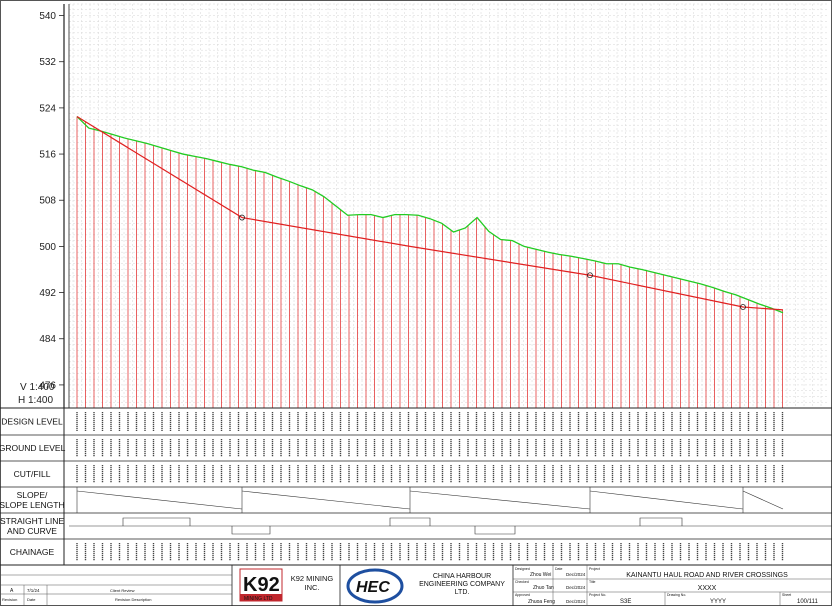 This screenshot has width=832, height=606. I want to click on k92-logo-tag: MINING LTD, so click(258, 599).